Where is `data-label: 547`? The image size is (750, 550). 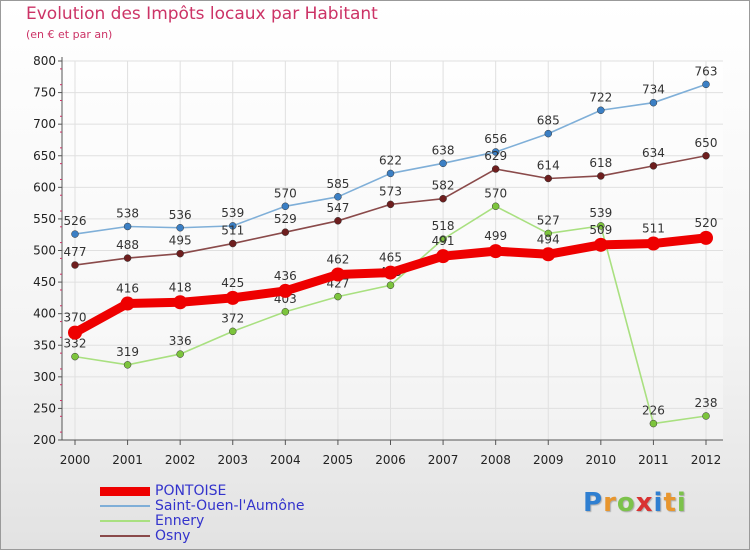
data-label: 547 is located at coordinates (337, 208).